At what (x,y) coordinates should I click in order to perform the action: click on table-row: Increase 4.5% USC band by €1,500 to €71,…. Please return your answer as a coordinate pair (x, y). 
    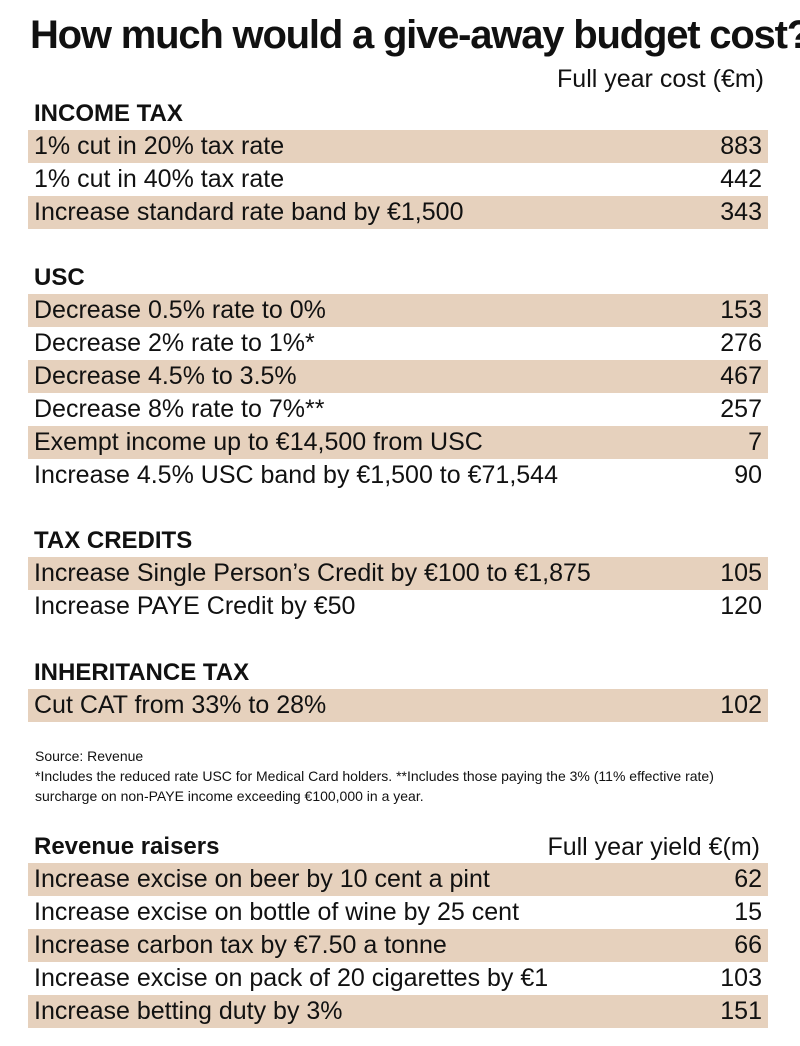
    Looking at the image, I should click on (398, 475).